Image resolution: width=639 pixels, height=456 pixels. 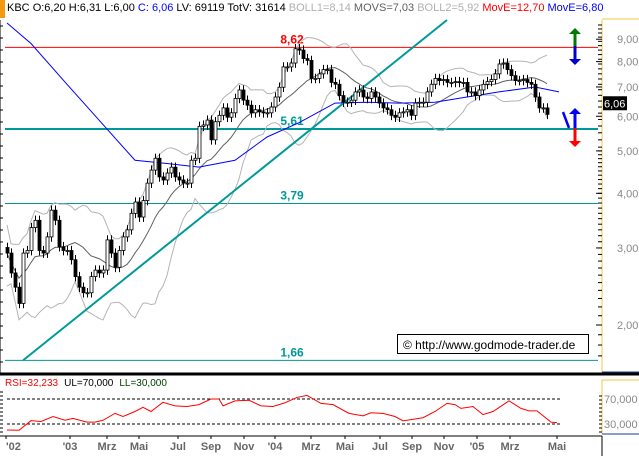 I want to click on last-price-box, so click(x=615, y=103).